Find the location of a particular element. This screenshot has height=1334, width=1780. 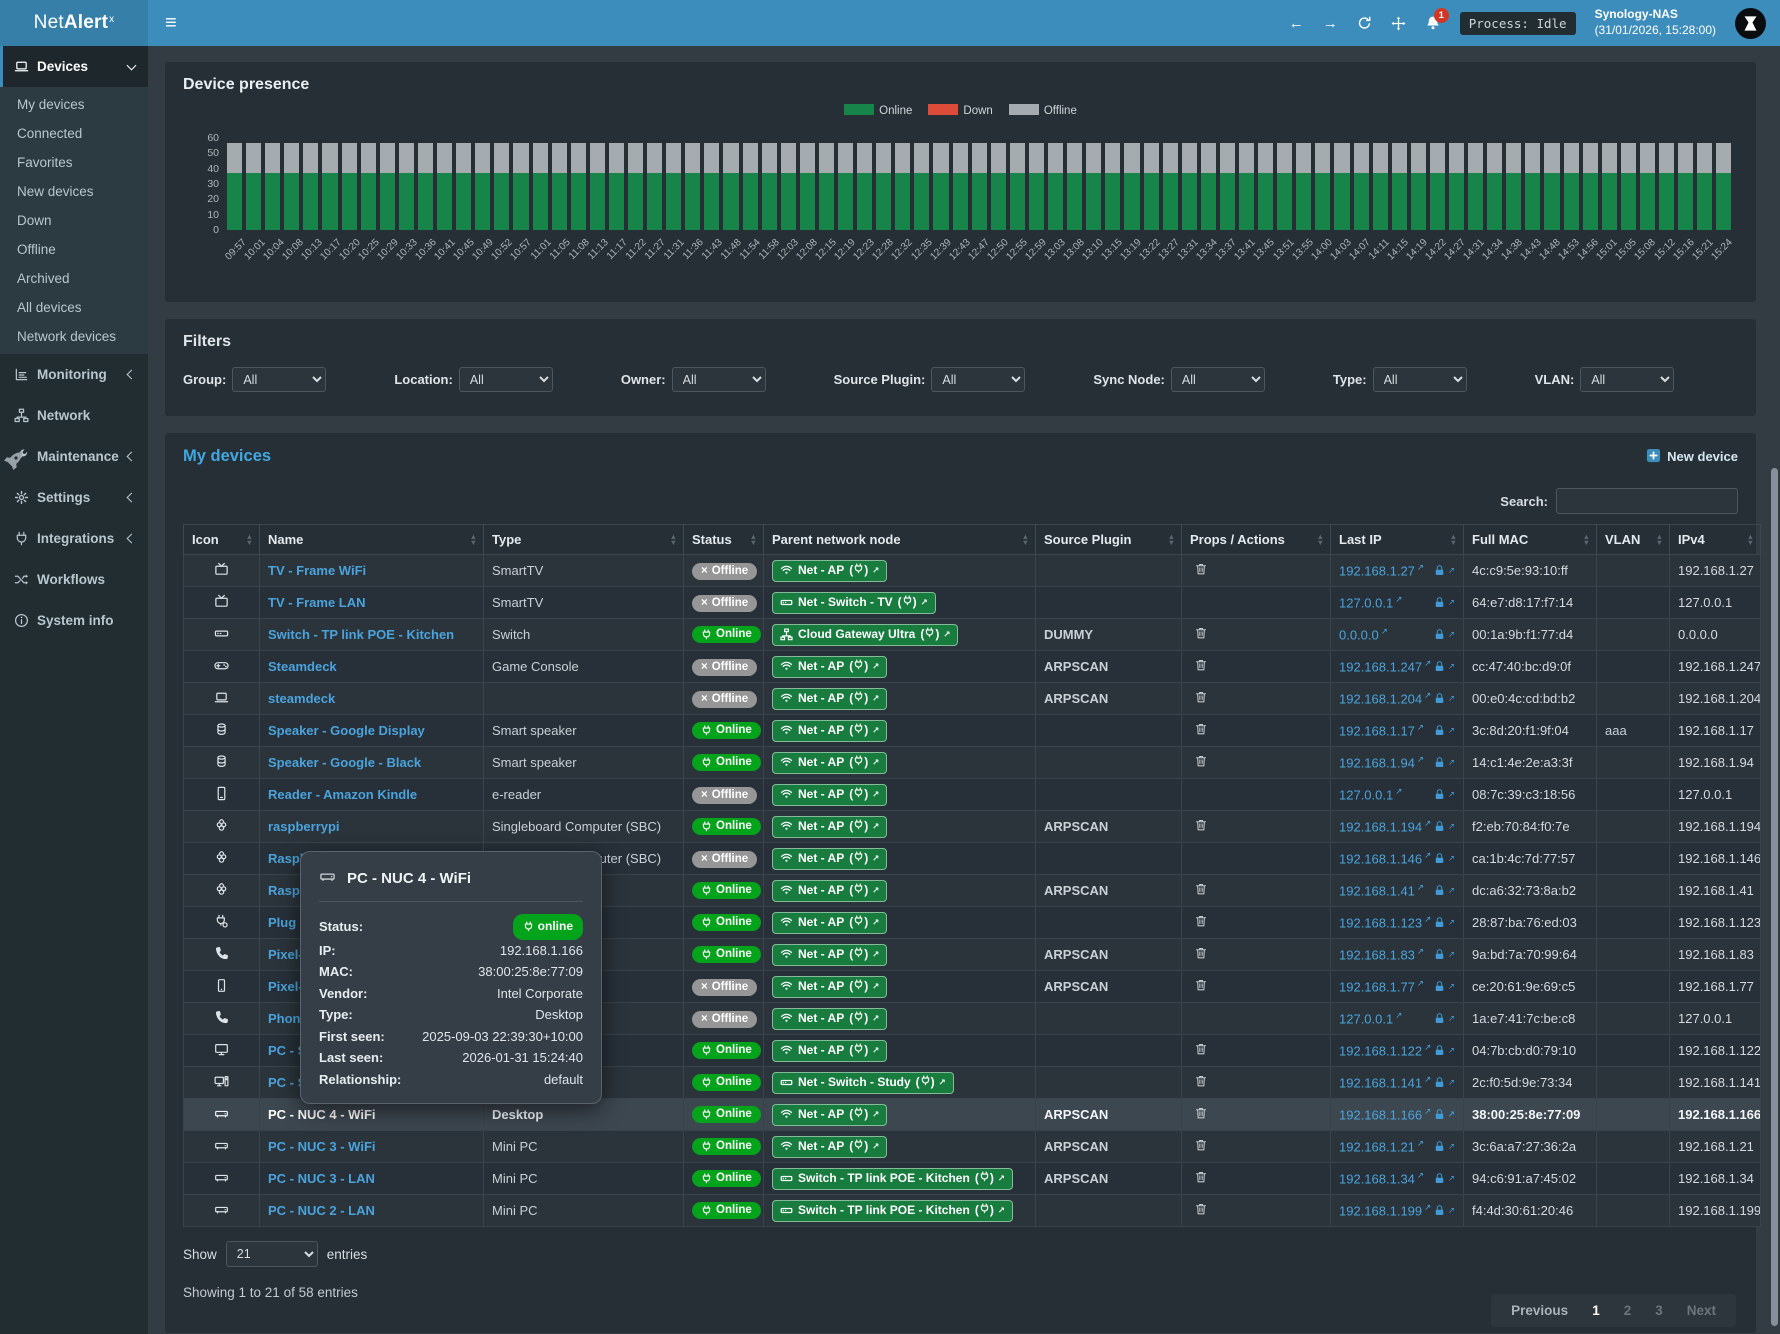

refresh-icon is located at coordinates (1364, 23).